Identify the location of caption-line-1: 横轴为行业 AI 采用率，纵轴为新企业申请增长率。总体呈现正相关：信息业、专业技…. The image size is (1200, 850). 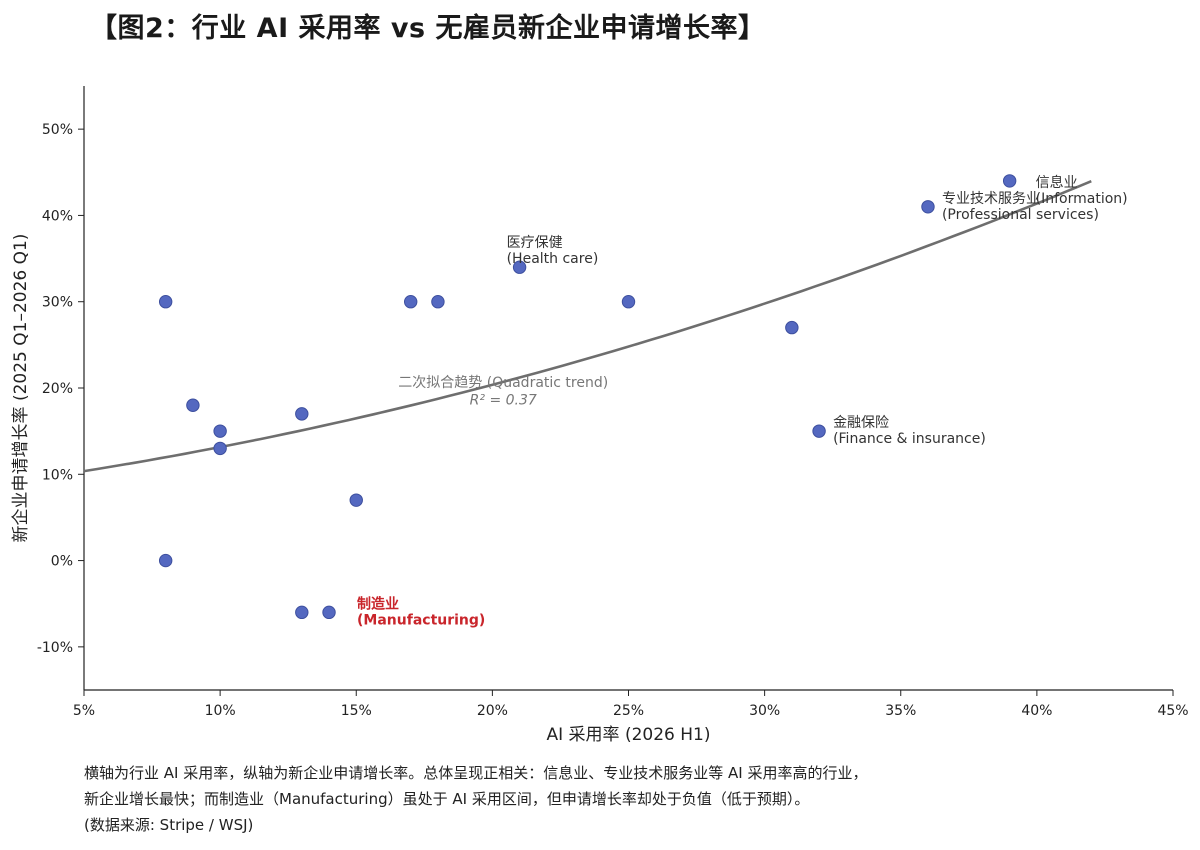
(476, 773).